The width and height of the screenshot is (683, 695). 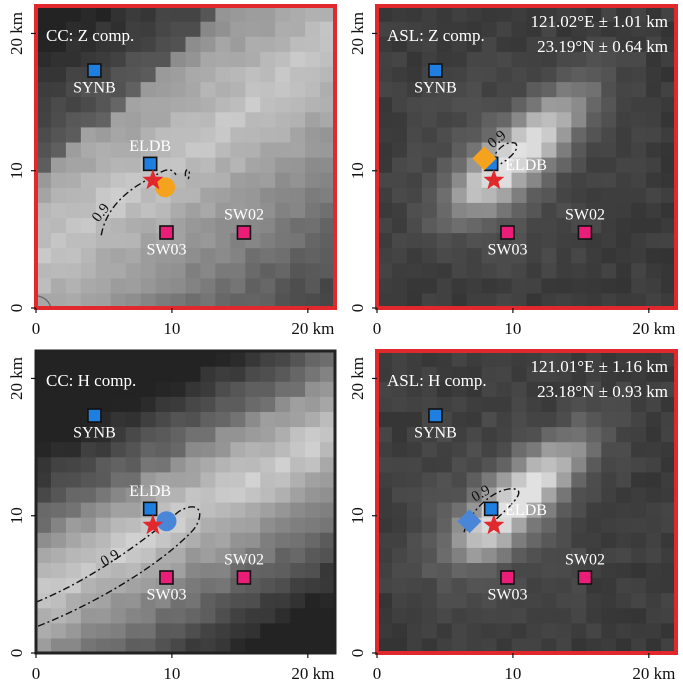 What do you see at coordinates (653, 673) in the screenshot?
I see `x-tick-label: 20 km` at bounding box center [653, 673].